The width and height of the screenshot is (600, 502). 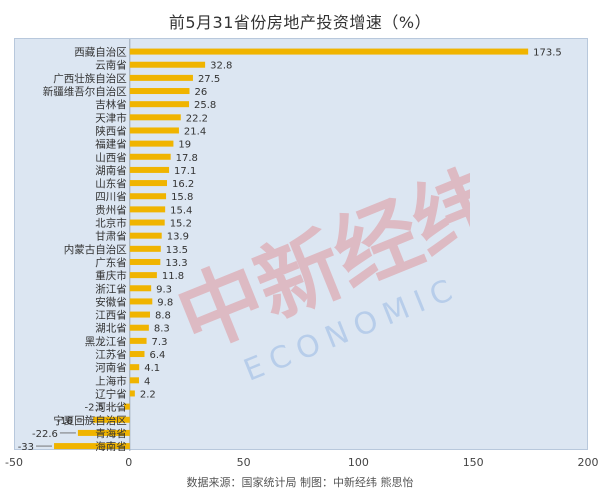 I want to click on value-label: 9.3, so click(x=164, y=289).